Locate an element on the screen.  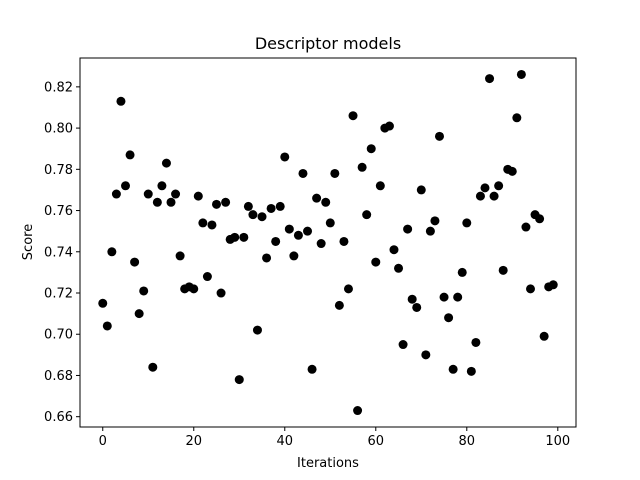
x-tick-label: 100 is located at coordinates (557, 441).